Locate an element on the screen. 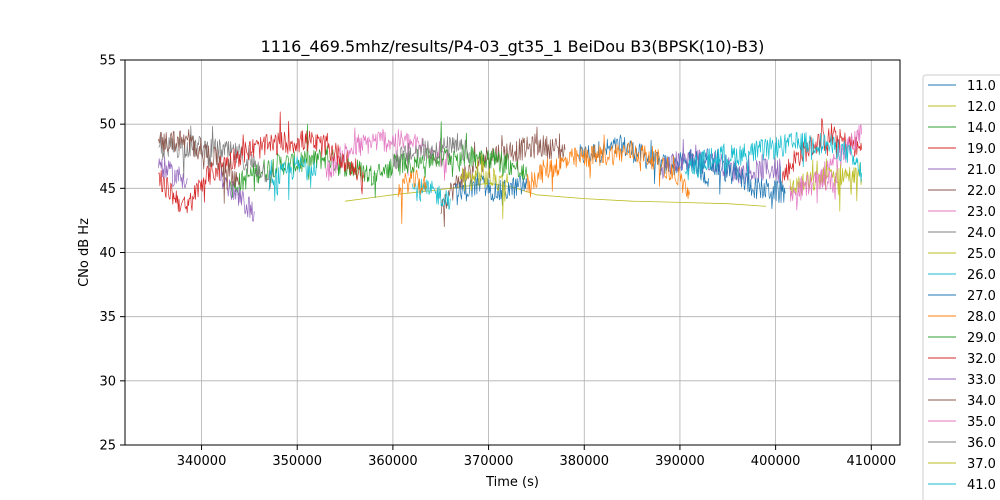  legend-label: 12.0 is located at coordinates (981, 107).